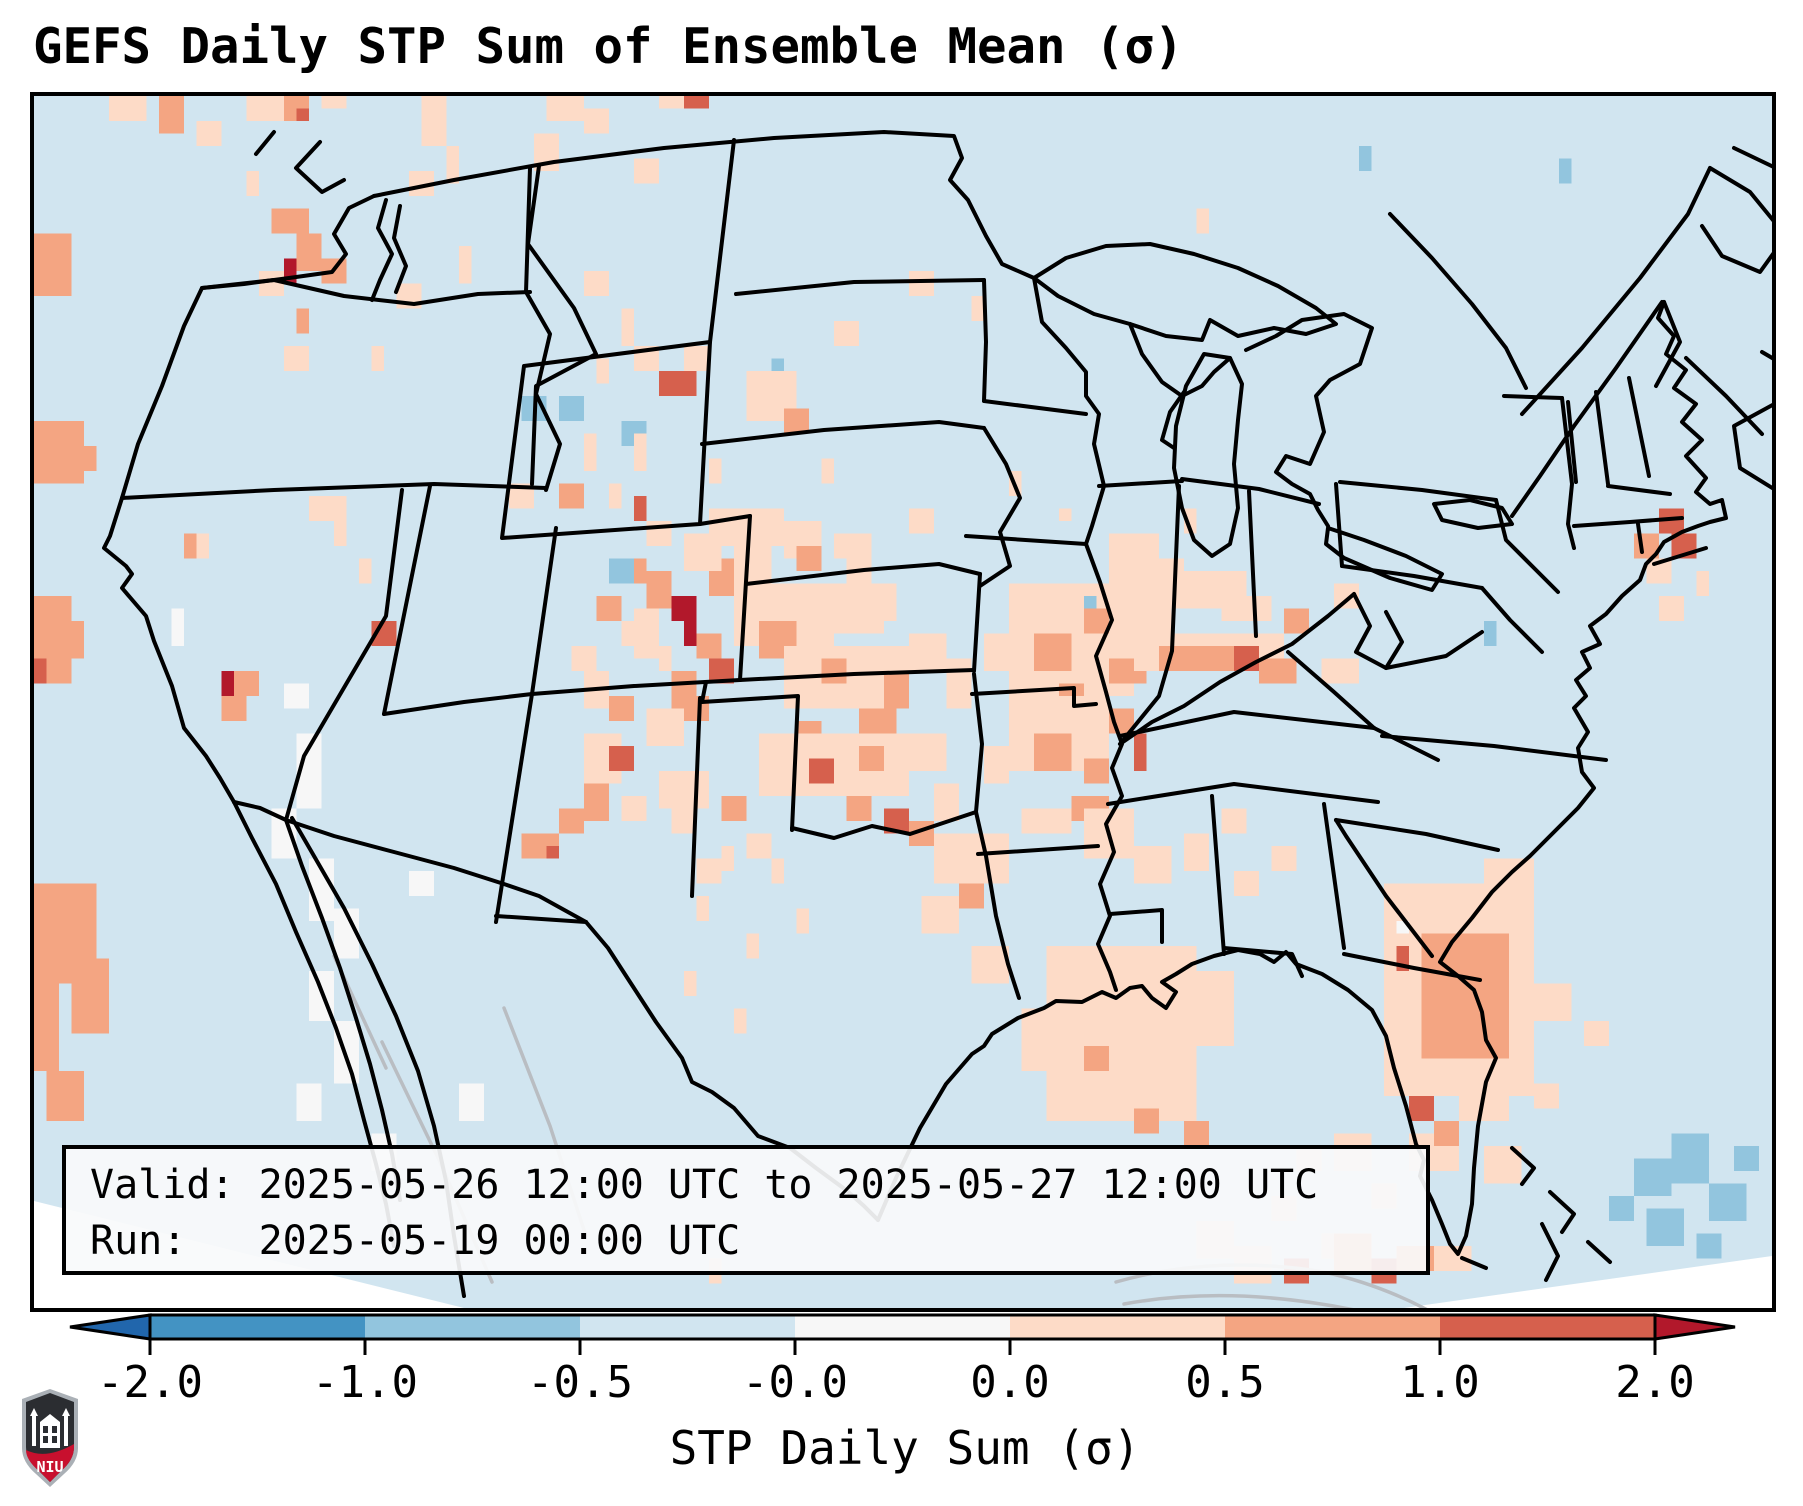 This screenshot has height=1506, width=1803. I want to click on colorbar-tick-label: -2.0, so click(150, 1382).